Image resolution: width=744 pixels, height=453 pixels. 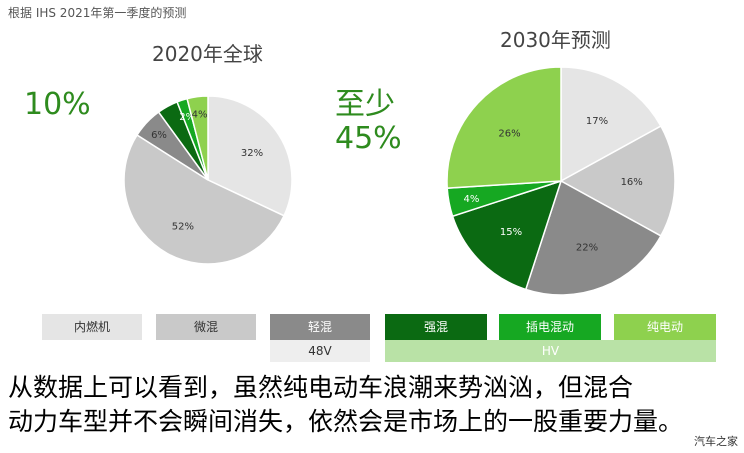 What do you see at coordinates (97, 13) in the screenshot?
I see `source-note: 根据 IHS 2021年第一季度的预测` at bounding box center [97, 13].